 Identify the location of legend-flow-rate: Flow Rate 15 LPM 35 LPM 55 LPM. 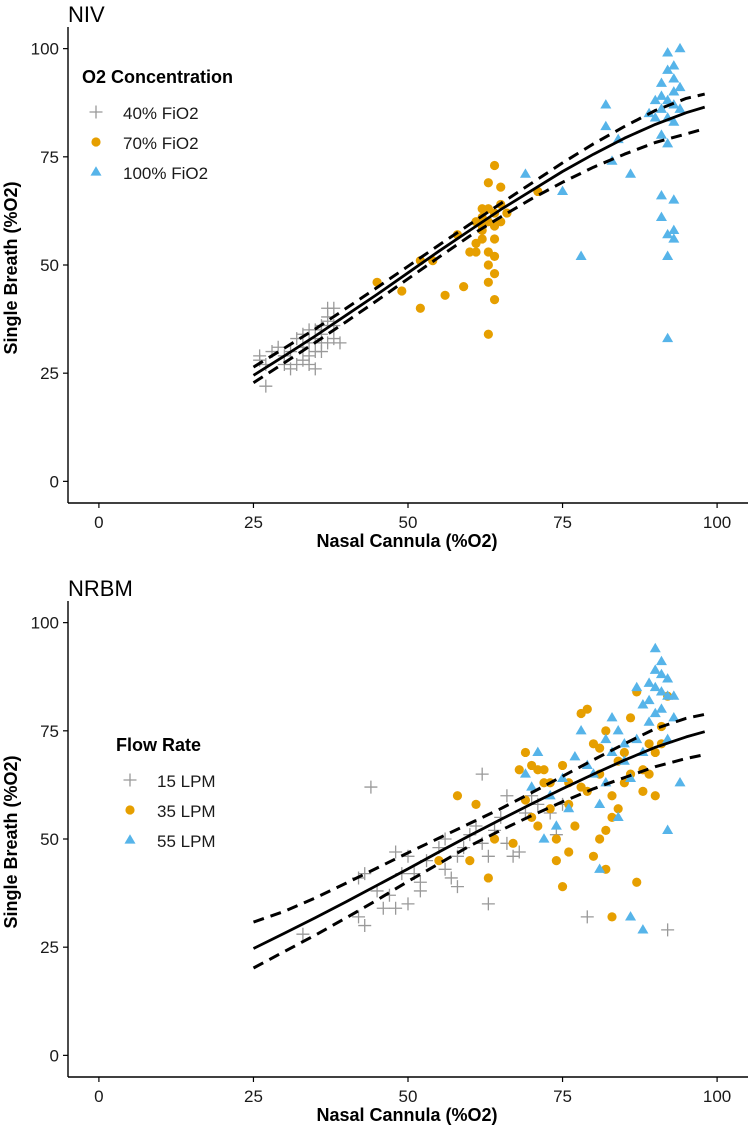
(166, 793).